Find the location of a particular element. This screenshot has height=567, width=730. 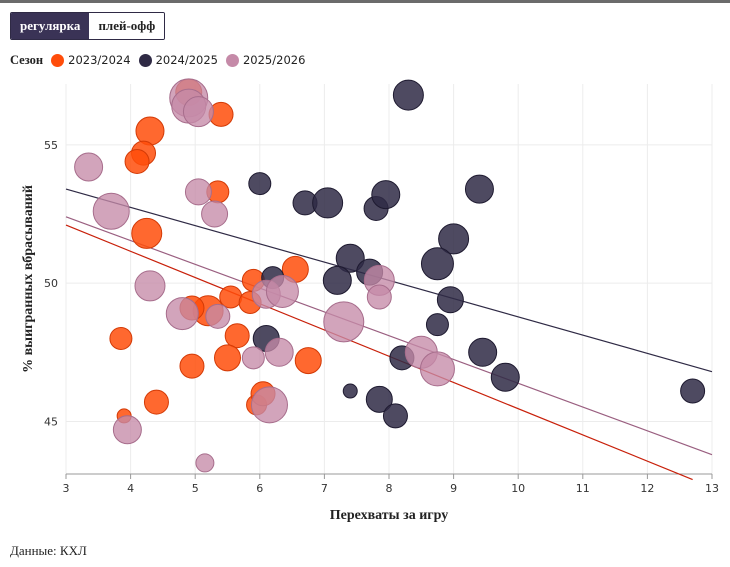

legend-item-2023-2024: 2023/2024 is located at coordinates (91, 60).